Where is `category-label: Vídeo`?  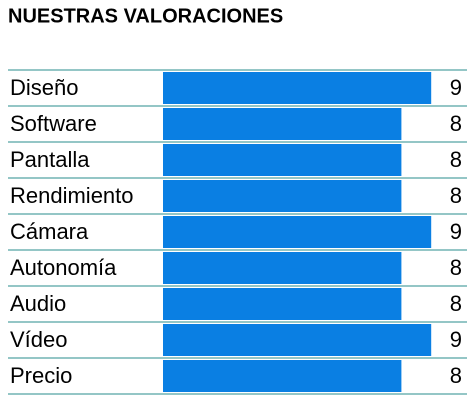
category-label: Vídeo is located at coordinates (39, 339).